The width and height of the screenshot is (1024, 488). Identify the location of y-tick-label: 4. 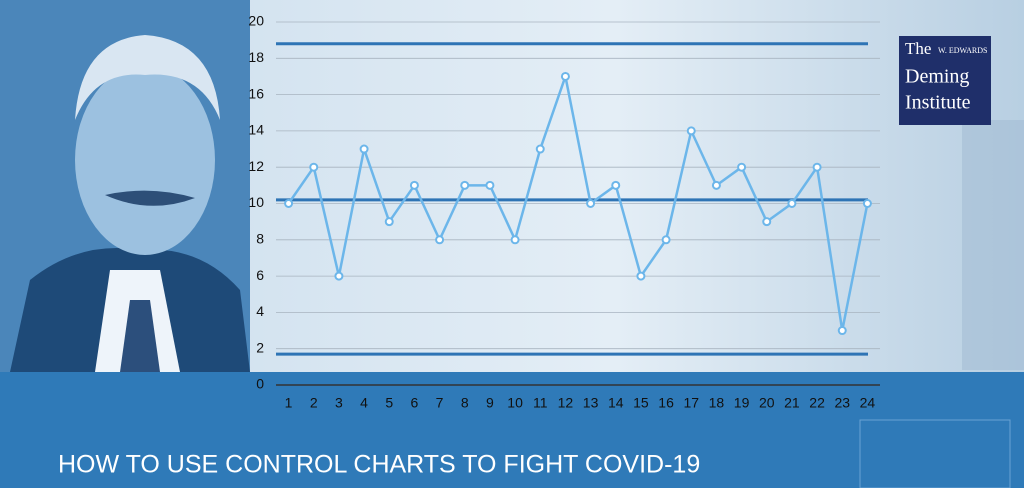
(260, 311).